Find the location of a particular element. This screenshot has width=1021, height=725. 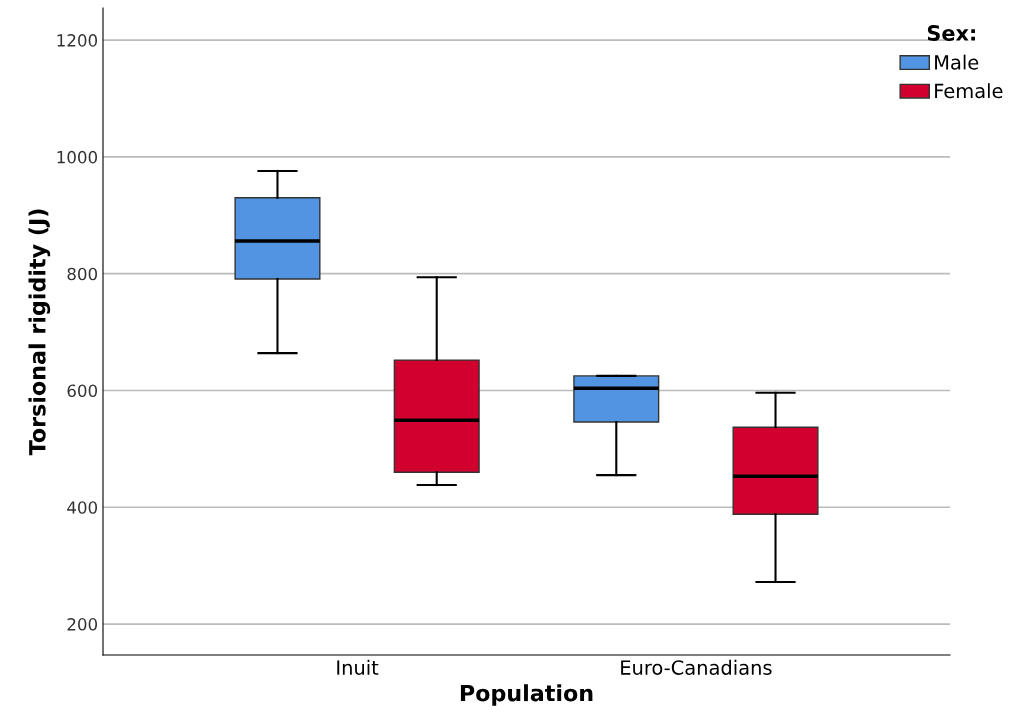

y-tick-label: 1200 is located at coordinates (77, 40).